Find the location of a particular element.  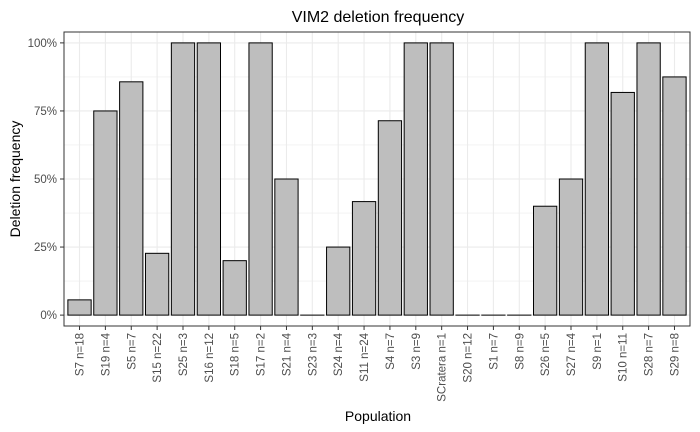

x-tick-label: S9 n=1 is located at coordinates (598, 351).